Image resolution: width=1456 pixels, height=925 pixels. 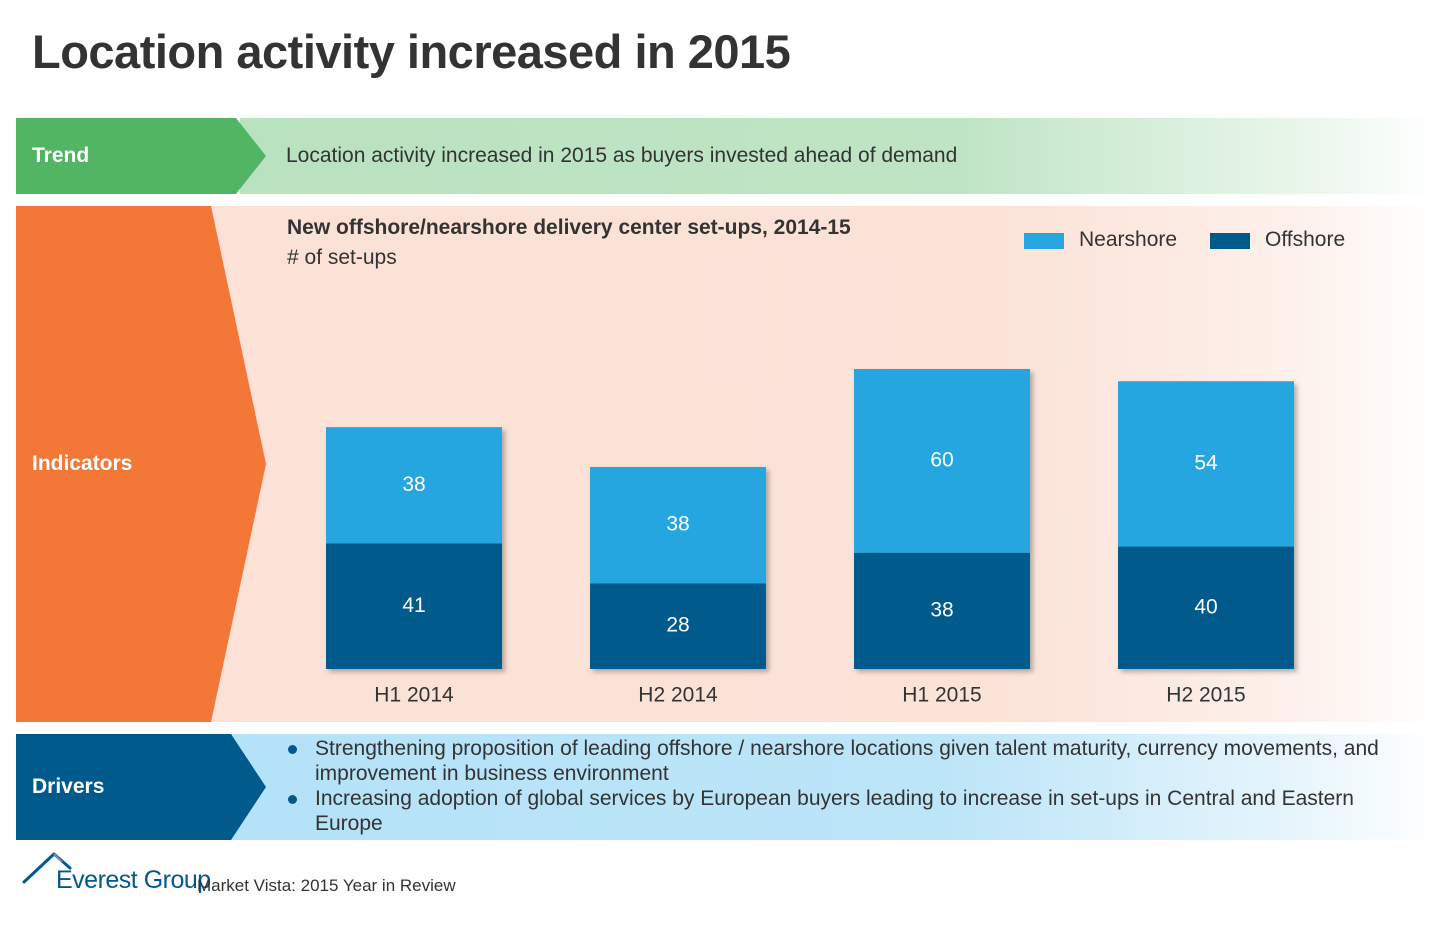 I want to click on trend-label: Trend, so click(x=141, y=156).